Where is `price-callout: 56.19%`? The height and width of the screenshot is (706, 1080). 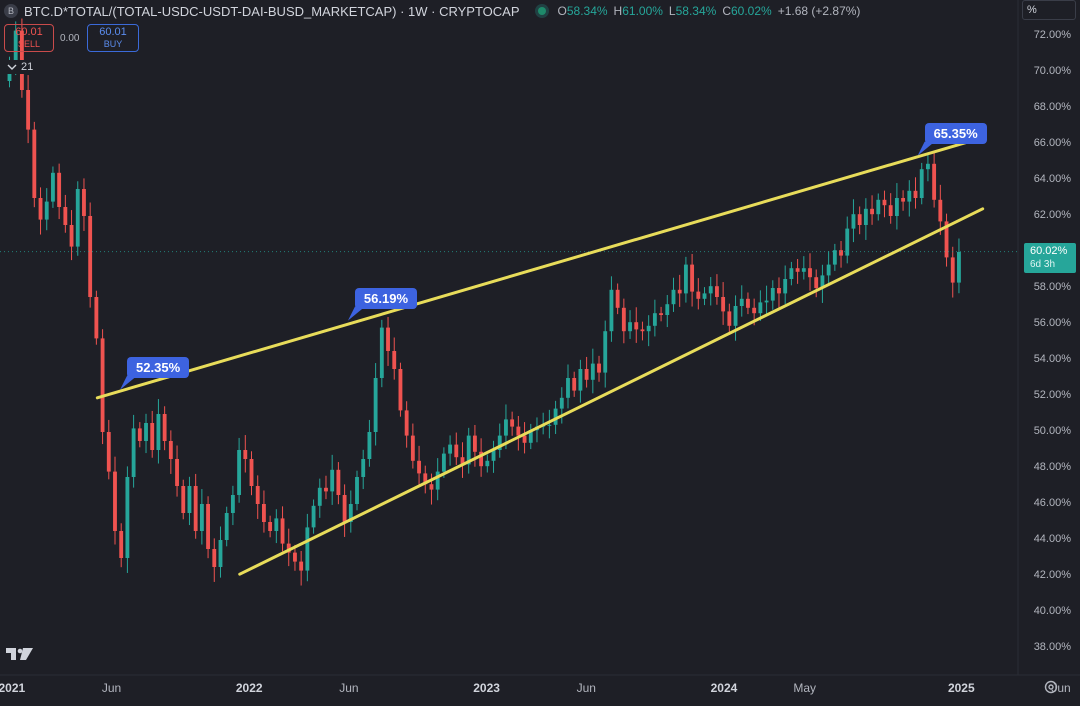
price-callout: 56.19% is located at coordinates (386, 298).